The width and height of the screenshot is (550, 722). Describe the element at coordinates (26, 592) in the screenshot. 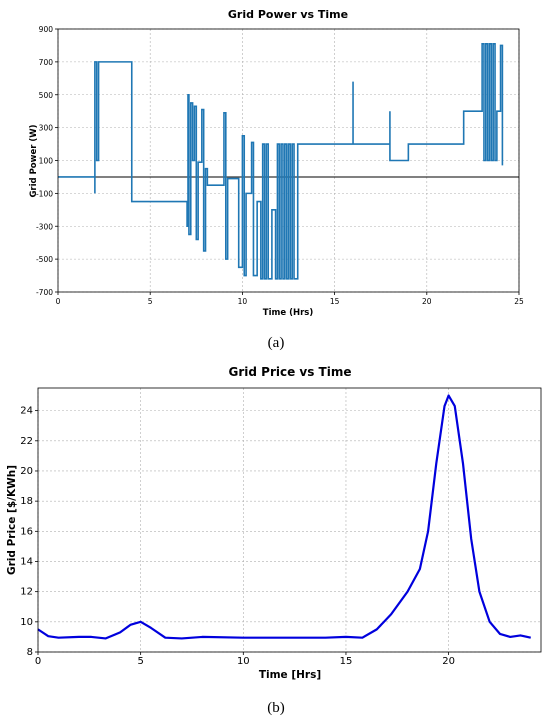

I see `y-tick-label: 12` at that location.